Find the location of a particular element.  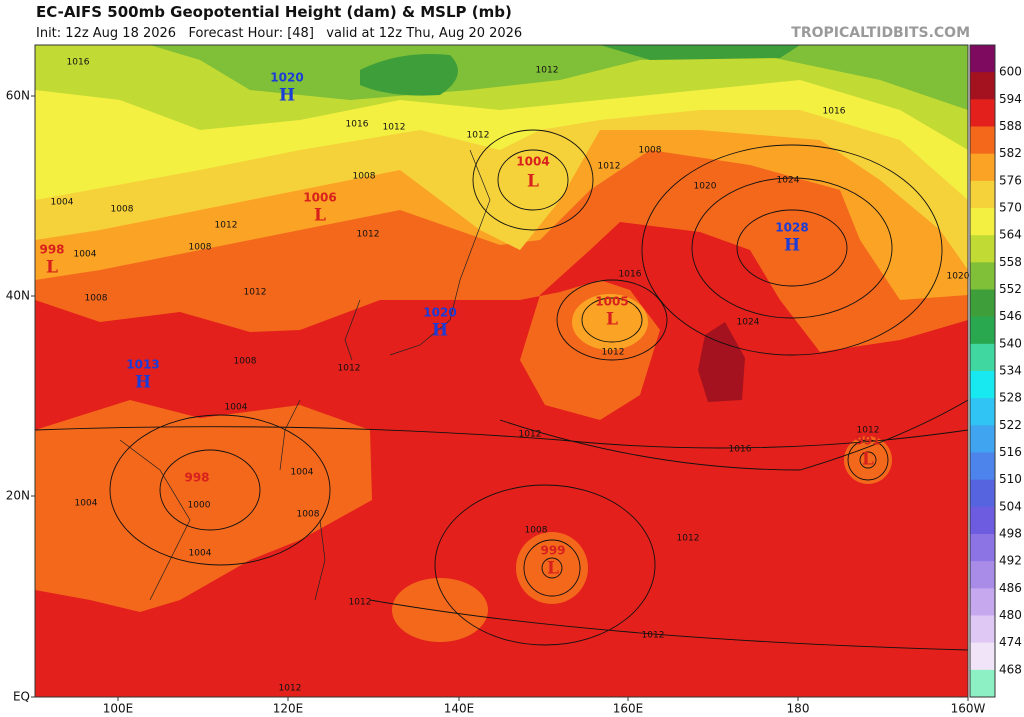

center-pressure: 1004 is located at coordinates (532, 162).